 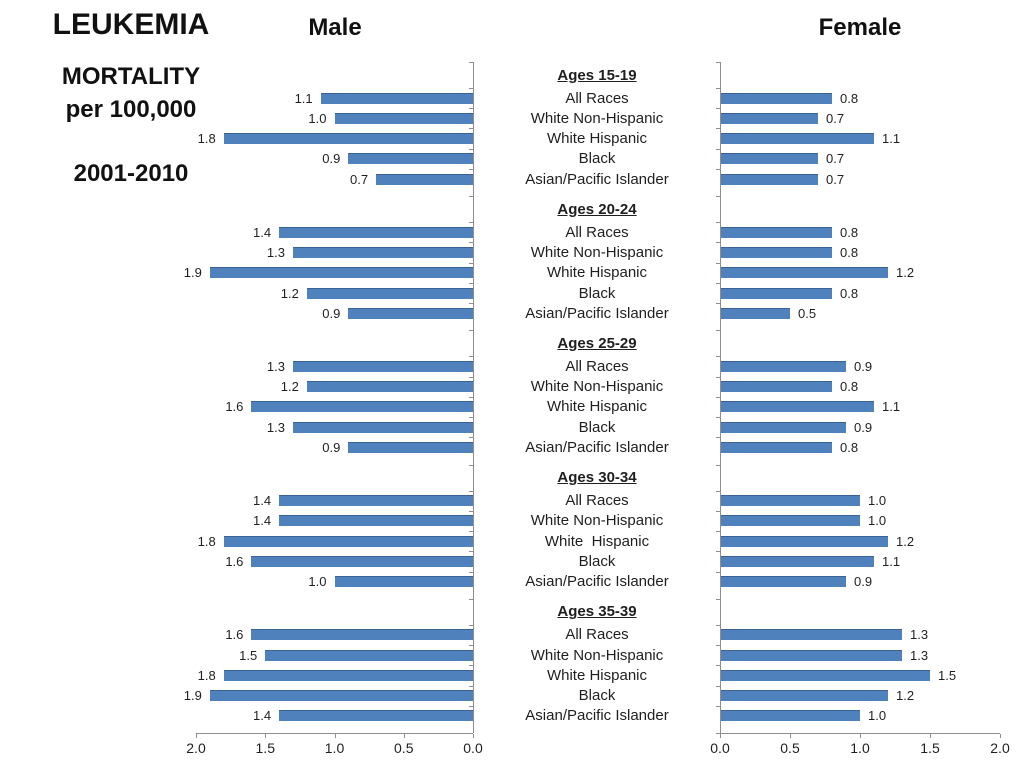 I want to click on female-category-axis-line, so click(x=860, y=733).